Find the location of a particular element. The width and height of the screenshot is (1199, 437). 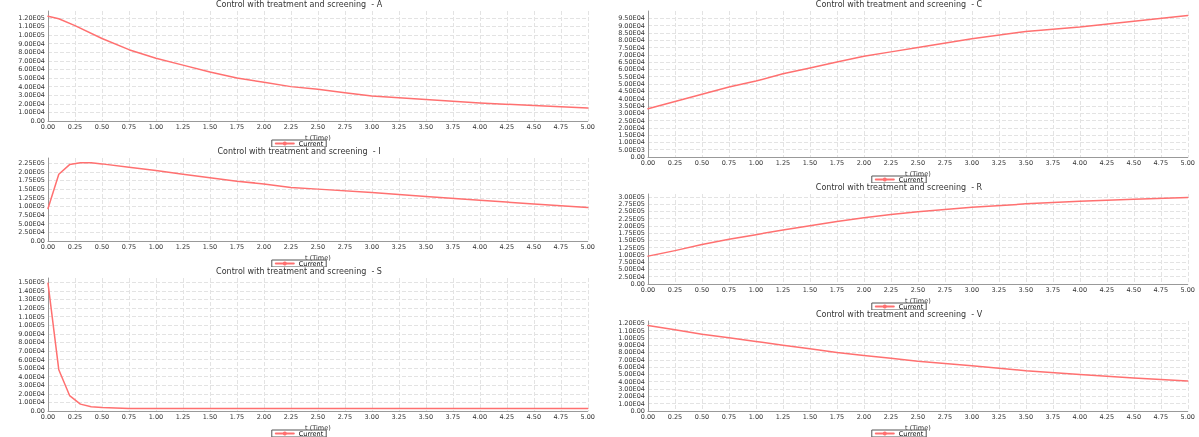

chart-title: Control with treatment and screening - V is located at coordinates (899, 314).